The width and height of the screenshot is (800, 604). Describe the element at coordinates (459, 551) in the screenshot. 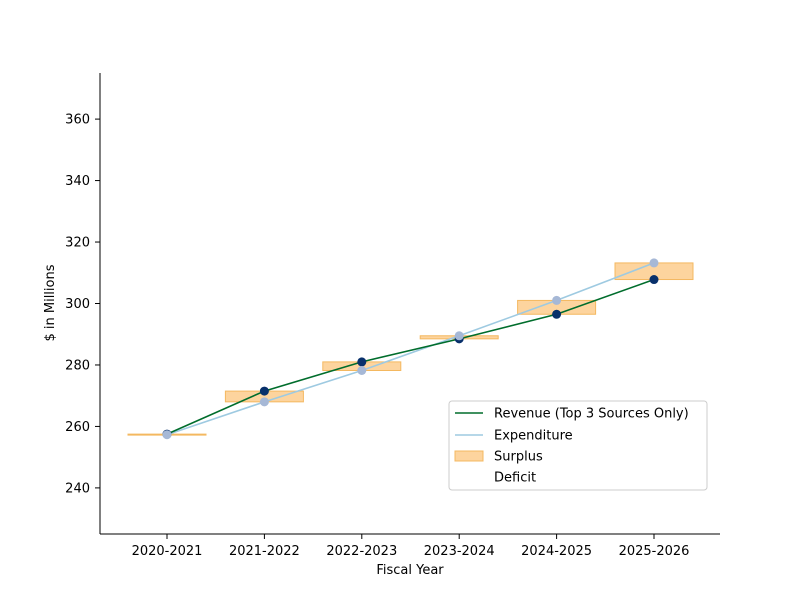

I see `x-tick-label: 2023-2024` at that location.